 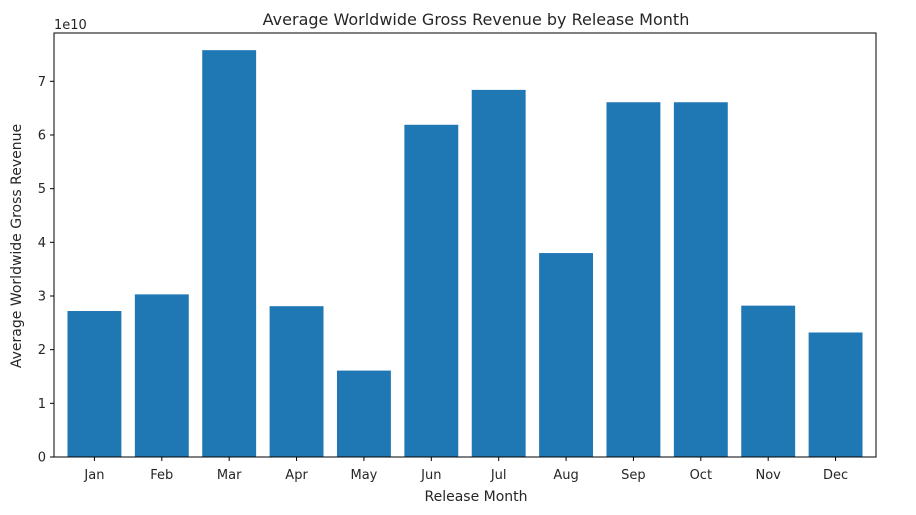 What do you see at coordinates (161, 375) in the screenshot?
I see `bar-feb` at bounding box center [161, 375].